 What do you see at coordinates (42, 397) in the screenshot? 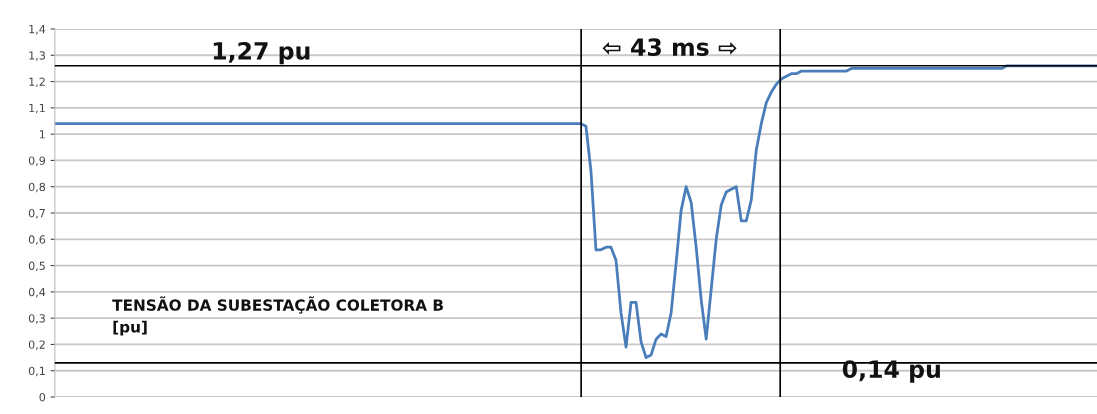
I see `y-tick-label: 0` at bounding box center [42, 397].